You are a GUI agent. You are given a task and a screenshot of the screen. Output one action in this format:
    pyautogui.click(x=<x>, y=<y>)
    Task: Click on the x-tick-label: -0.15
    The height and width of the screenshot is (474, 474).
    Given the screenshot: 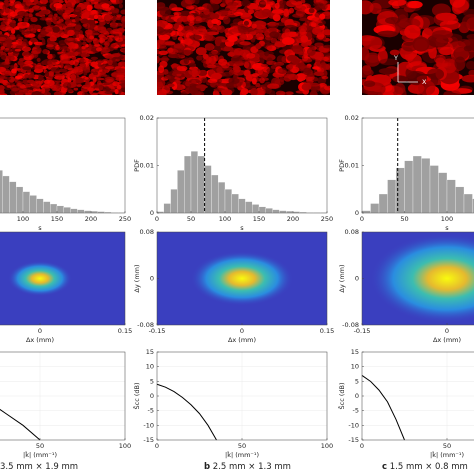 What is the action you would take?
    pyautogui.click(x=362, y=331)
    